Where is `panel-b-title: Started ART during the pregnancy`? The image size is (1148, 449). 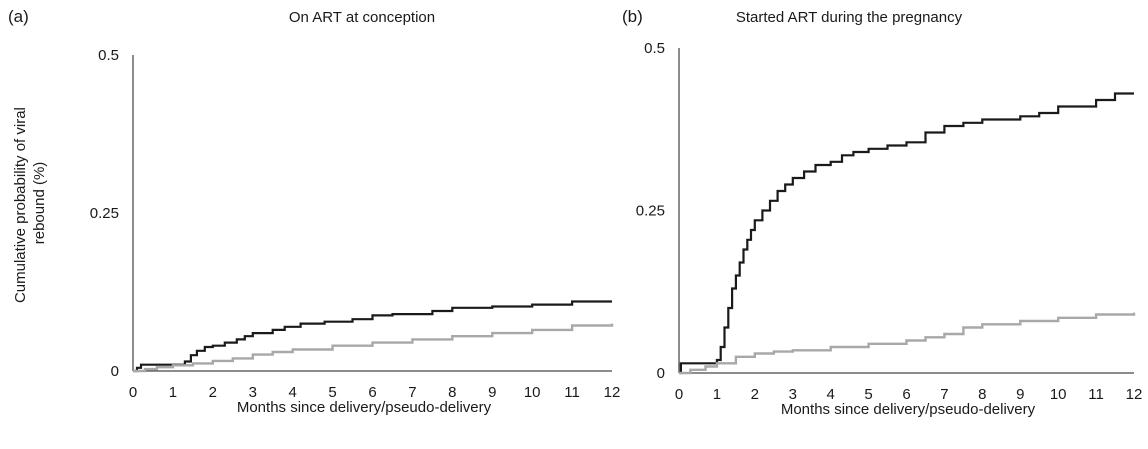 panel-b-title: Started ART during the pregnancy is located at coordinates (849, 17).